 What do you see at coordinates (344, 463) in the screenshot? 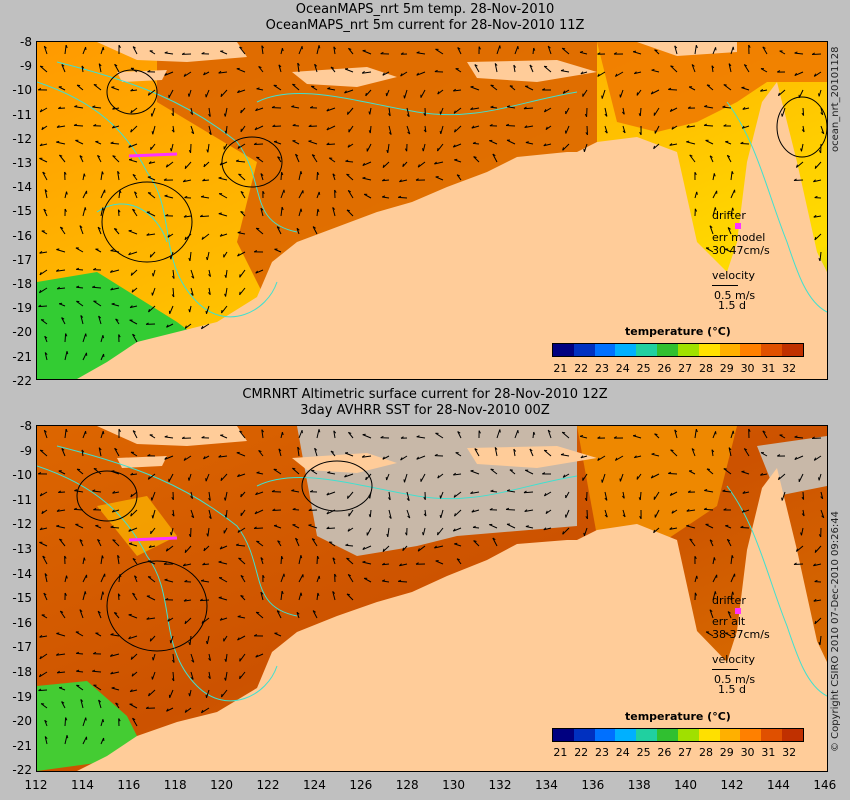
I see `island-timor` at bounding box center [344, 463].